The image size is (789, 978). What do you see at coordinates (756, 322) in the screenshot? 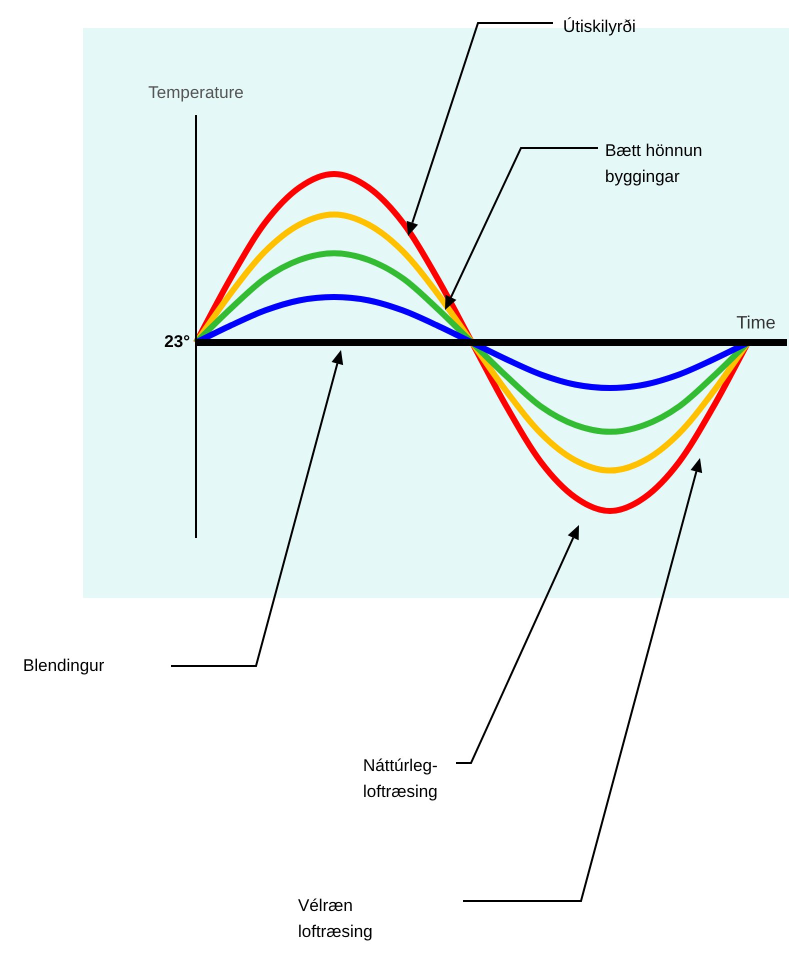
I see `x-axis-title: Time` at bounding box center [756, 322].